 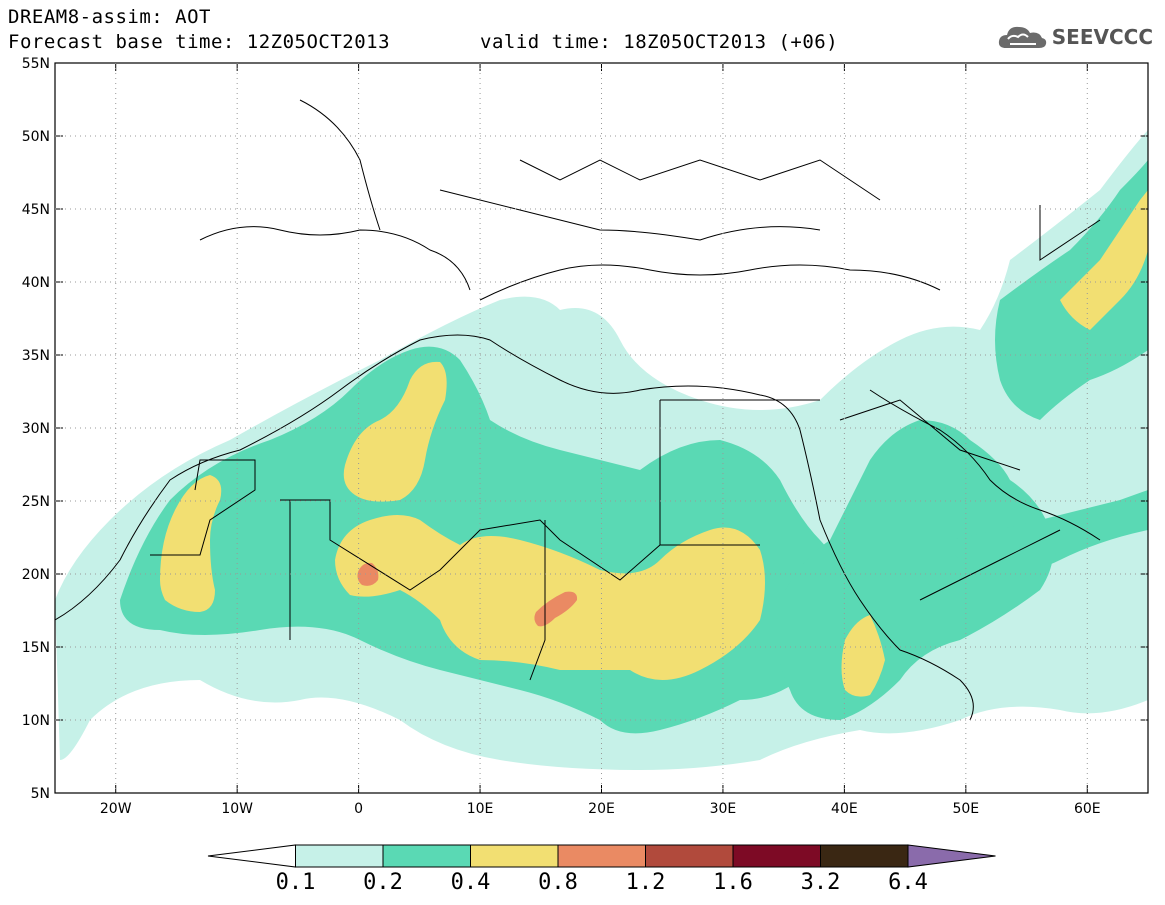 I want to click on forecast-base-time: Forecast base time: 12Z05OCT2013, so click(x=199, y=42).